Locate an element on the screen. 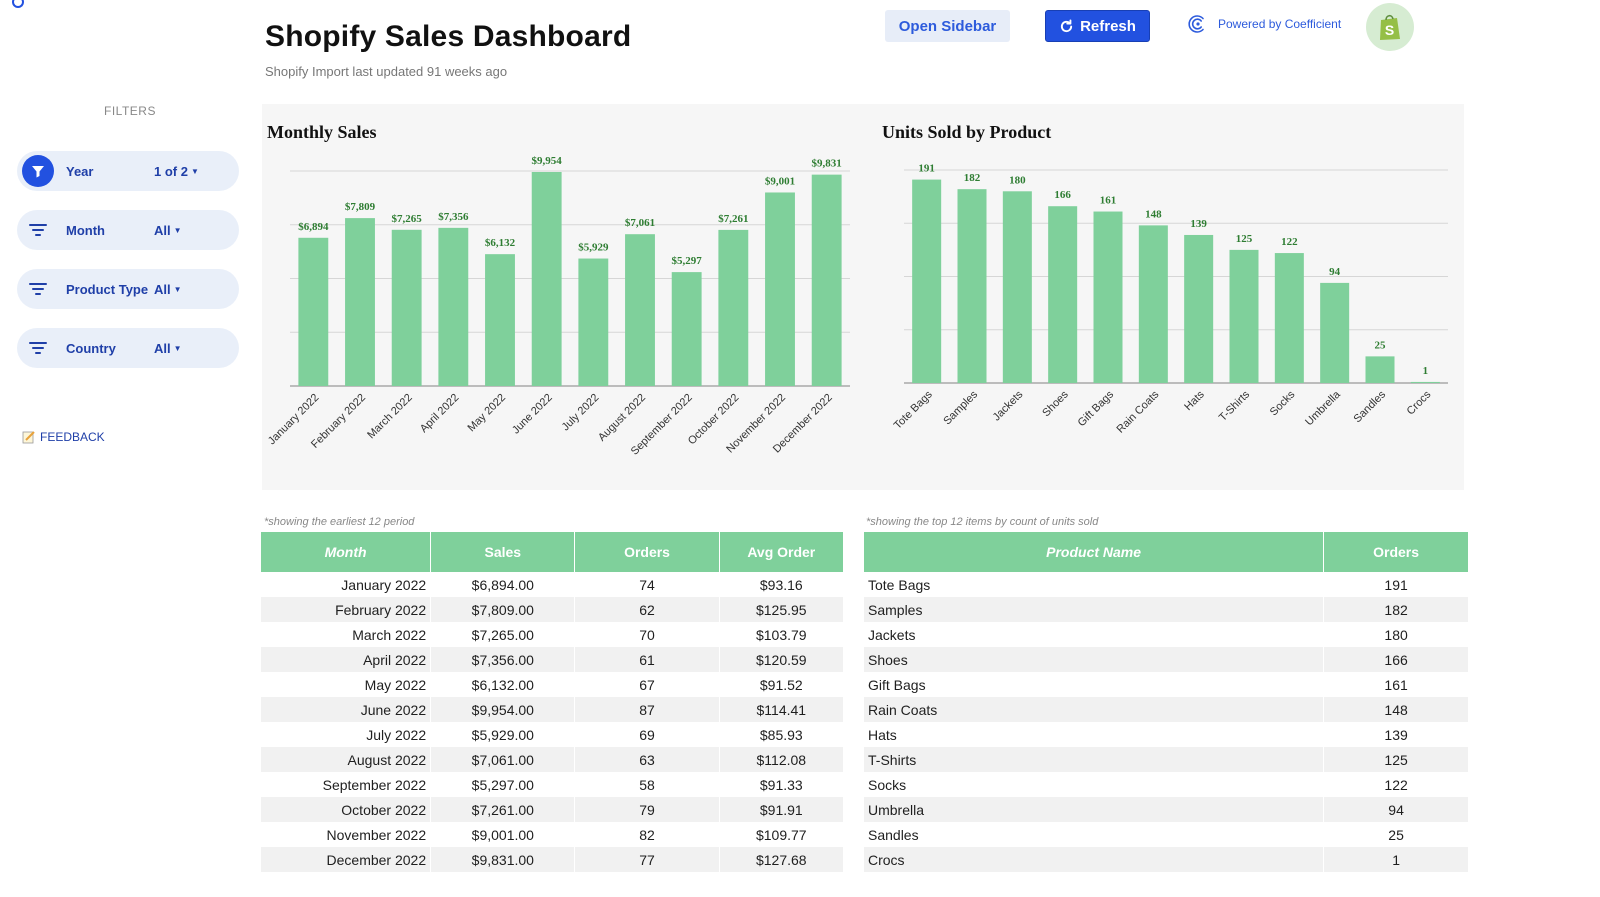 The width and height of the screenshot is (1600, 897). table-cell: Tote Bags is located at coordinates (1094, 584).